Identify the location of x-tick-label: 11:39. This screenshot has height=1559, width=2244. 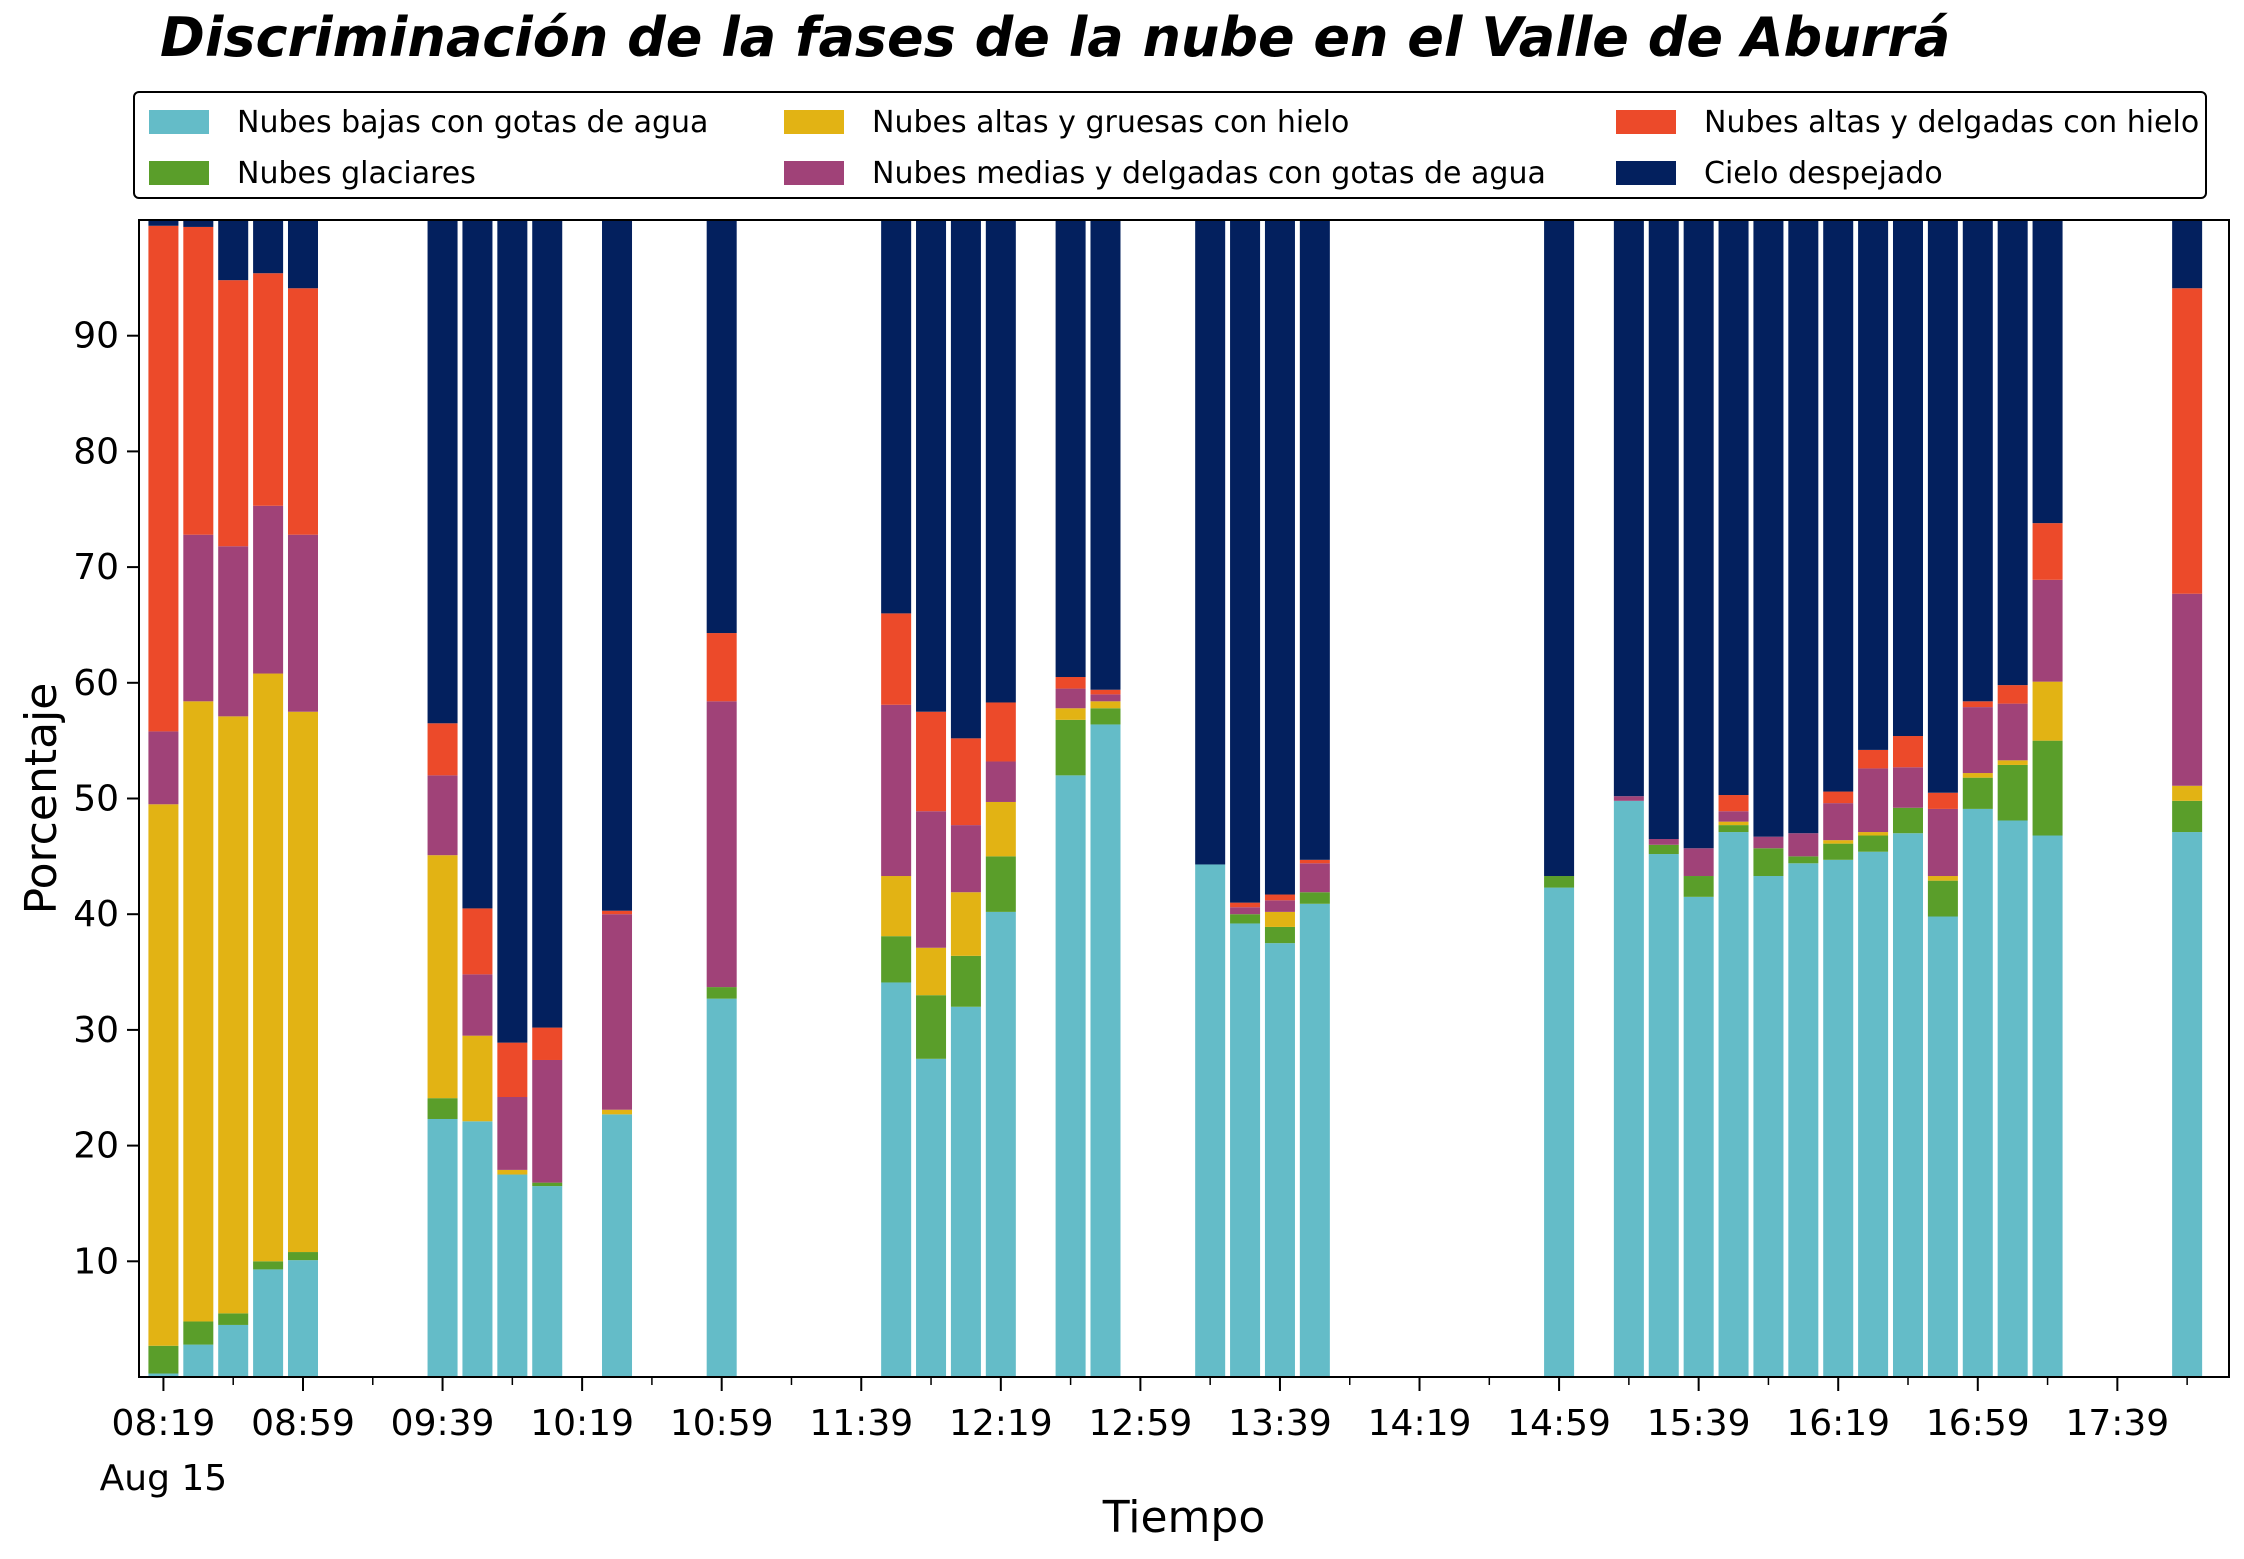
(861, 1423).